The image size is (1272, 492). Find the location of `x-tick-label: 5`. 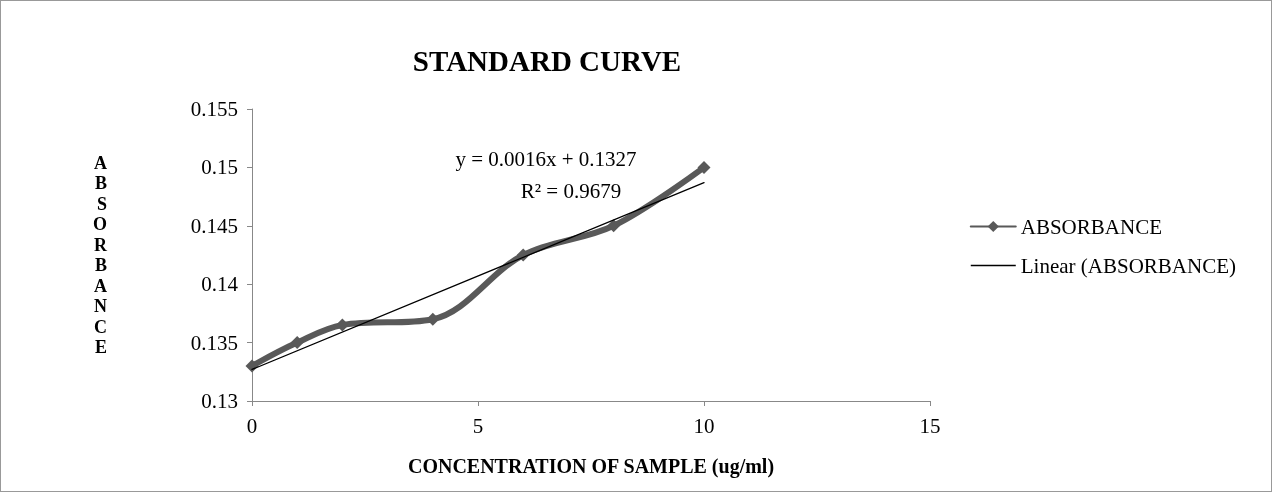

x-tick-label: 5 is located at coordinates (478, 425).